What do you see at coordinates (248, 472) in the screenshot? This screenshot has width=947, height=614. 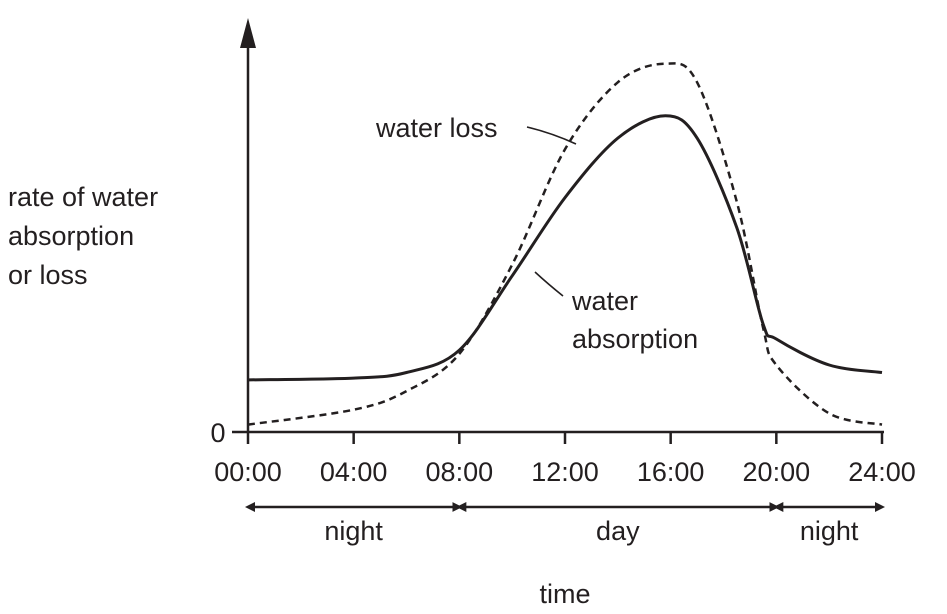 I see `x-tick-label-0: 00:00` at bounding box center [248, 472].